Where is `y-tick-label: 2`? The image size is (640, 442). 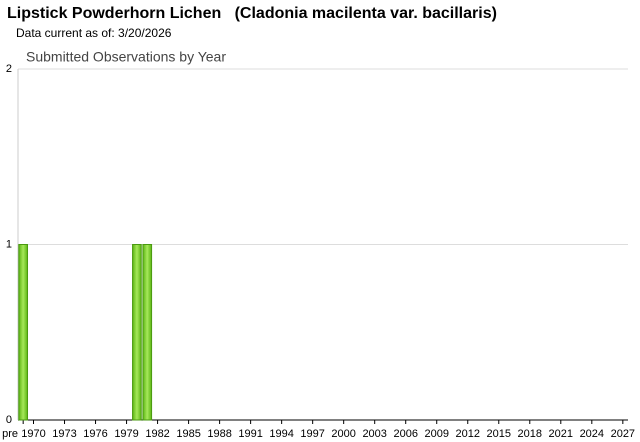 y-tick-label: 2 is located at coordinates (9, 69).